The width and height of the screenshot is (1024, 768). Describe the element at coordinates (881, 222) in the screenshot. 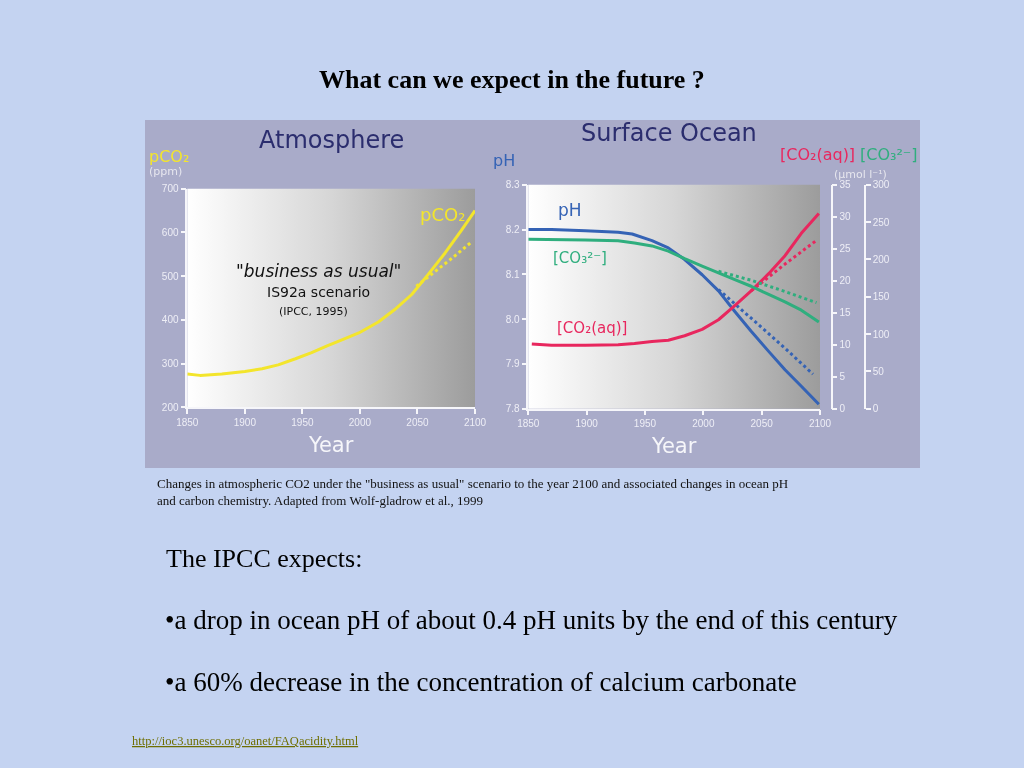

I see `y3-tick-label: 250` at that location.